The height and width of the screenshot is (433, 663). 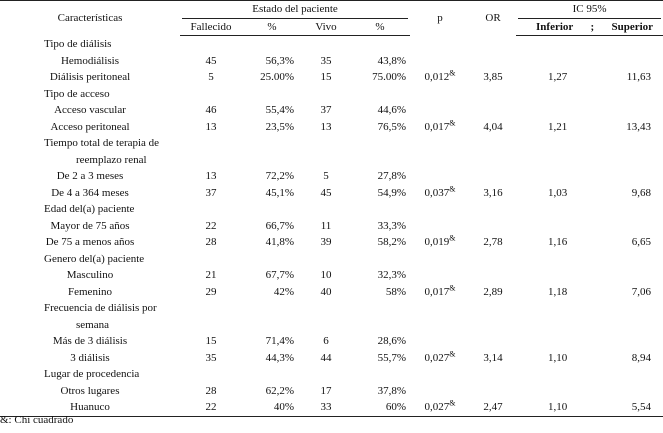 I want to click on header-estado-paciente: Estado del paciente, so click(x=295, y=9).